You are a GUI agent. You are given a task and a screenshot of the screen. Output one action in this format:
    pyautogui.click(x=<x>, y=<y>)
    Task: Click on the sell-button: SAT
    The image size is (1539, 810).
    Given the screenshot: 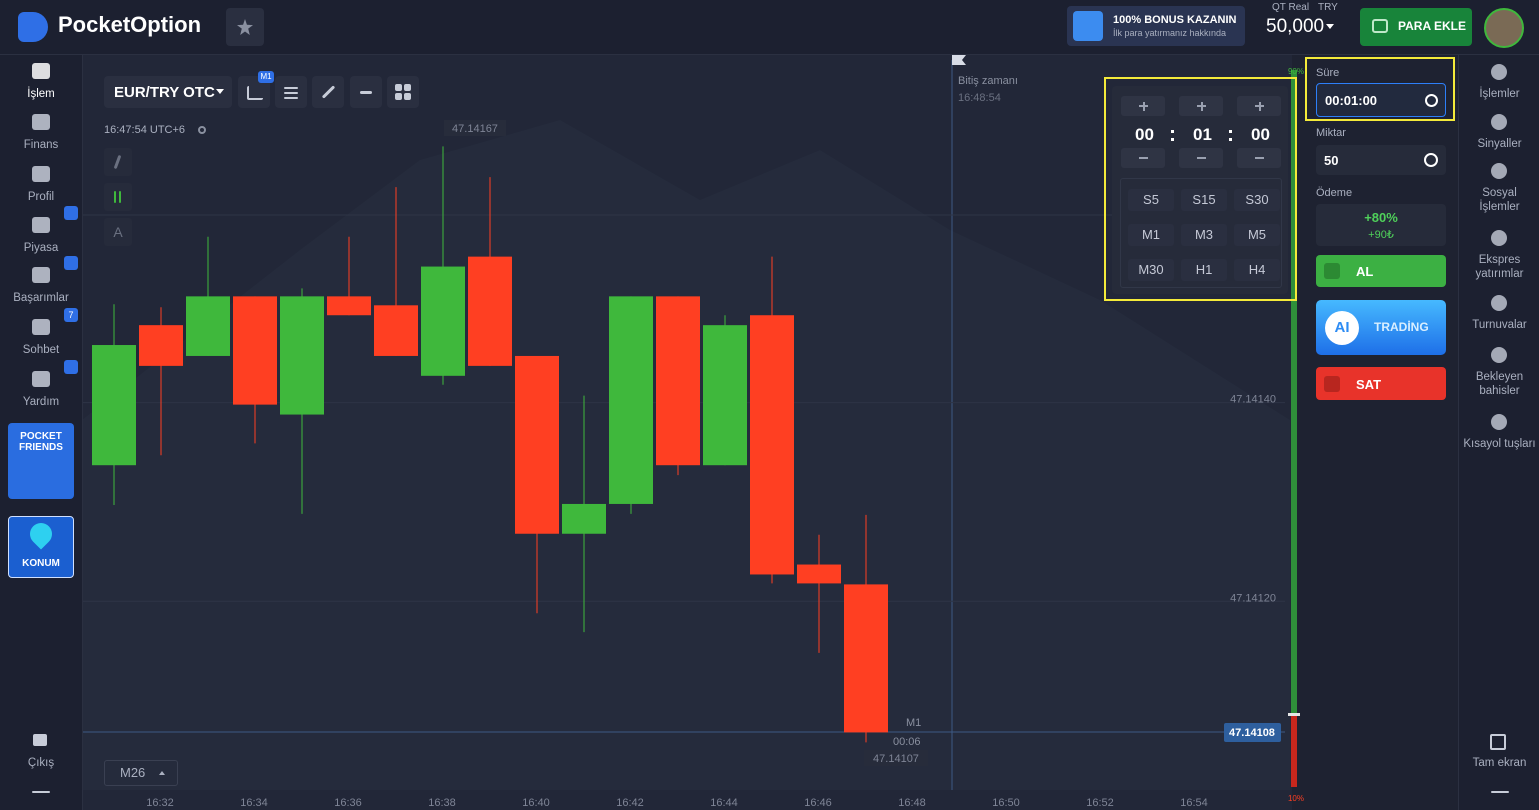 What is the action you would take?
    pyautogui.click(x=1381, y=383)
    